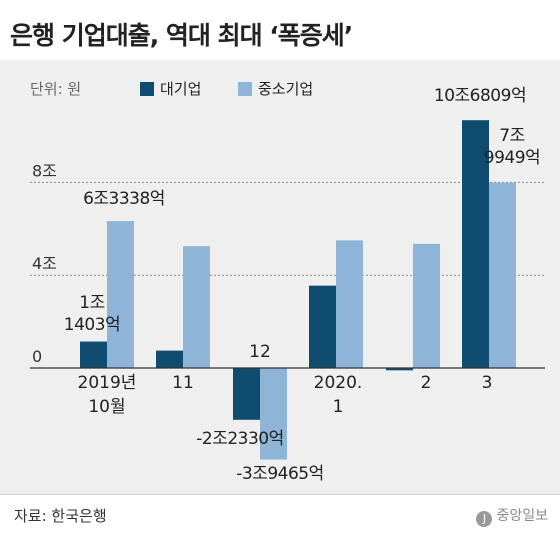 The width and height of the screenshot is (560, 535). What do you see at coordinates (245, 89) in the screenshot?
I see `legend-swatch-sme` at bounding box center [245, 89].